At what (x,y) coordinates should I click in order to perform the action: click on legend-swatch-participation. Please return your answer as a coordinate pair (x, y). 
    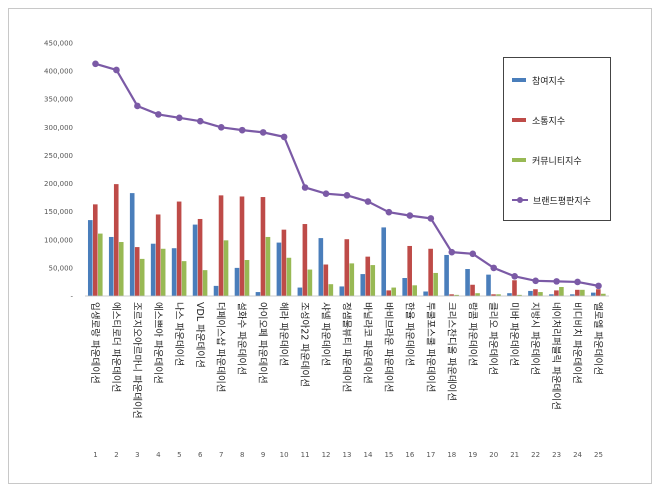
    Looking at the image, I should click on (519, 80).